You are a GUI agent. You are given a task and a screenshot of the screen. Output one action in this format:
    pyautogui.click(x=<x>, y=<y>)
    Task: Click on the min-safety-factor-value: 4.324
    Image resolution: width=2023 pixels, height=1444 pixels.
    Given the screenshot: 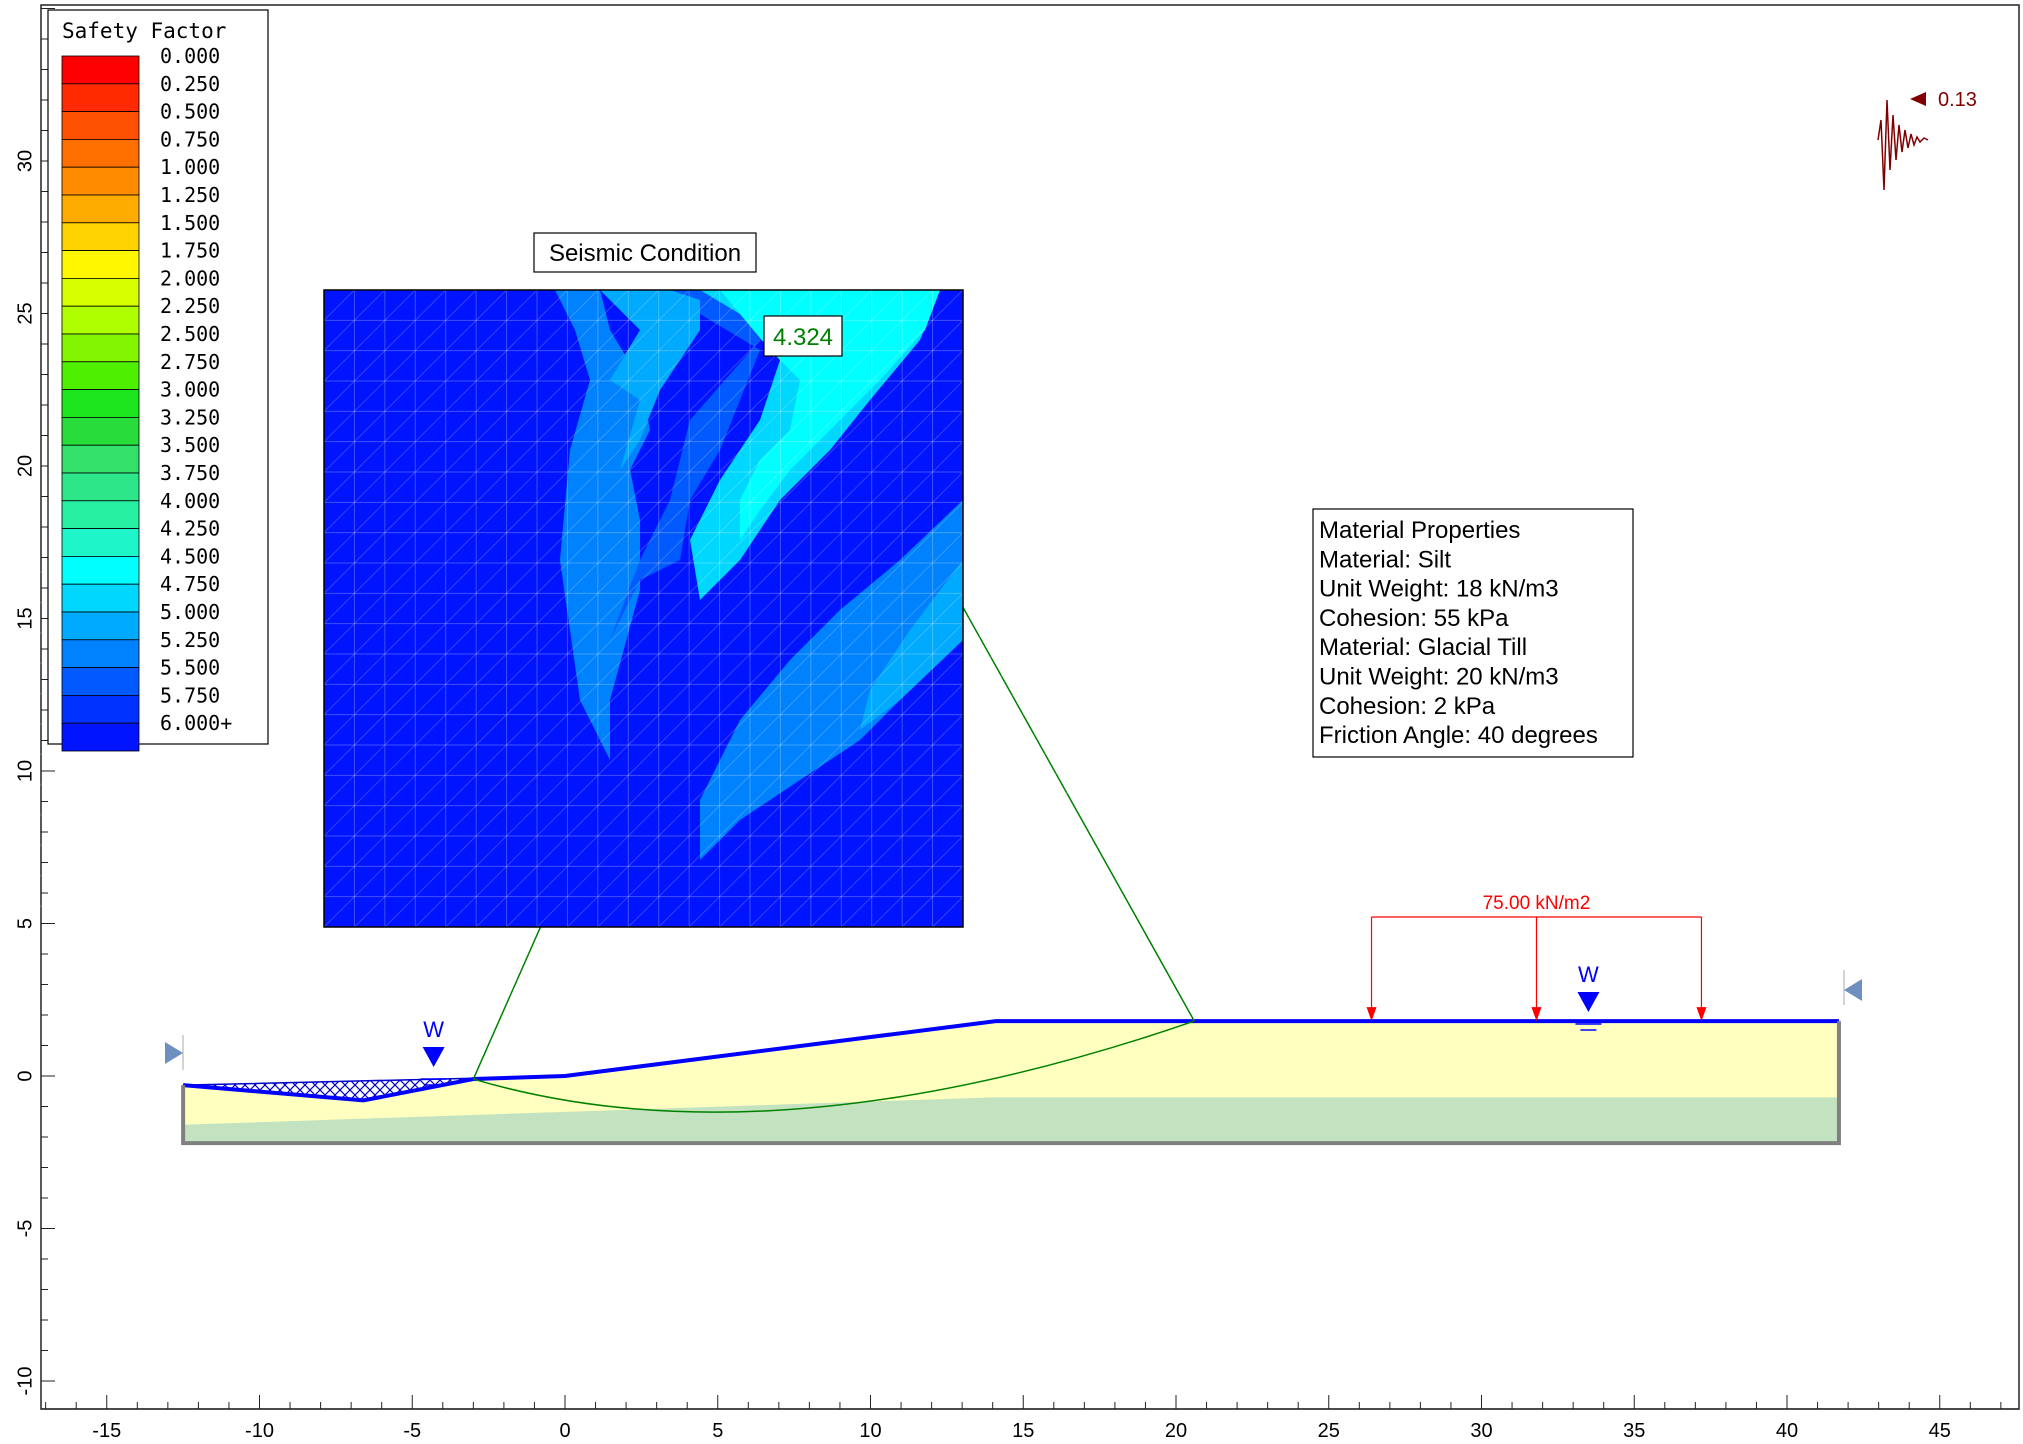 What is the action you would take?
    pyautogui.click(x=803, y=337)
    